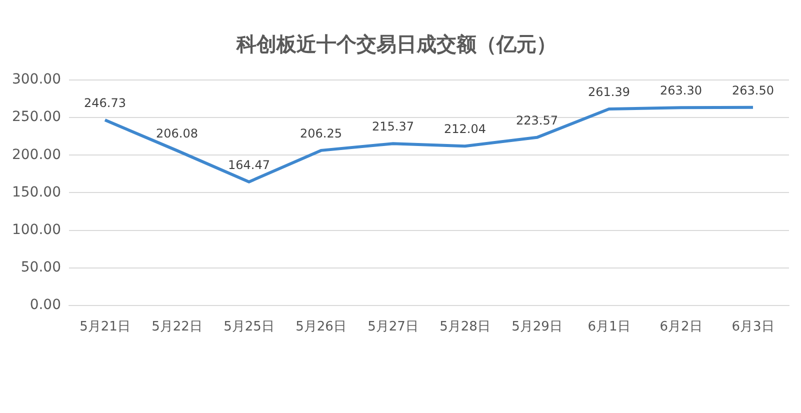 This screenshot has height=413, width=801. I want to click on data-label: 164.47, so click(249, 165).